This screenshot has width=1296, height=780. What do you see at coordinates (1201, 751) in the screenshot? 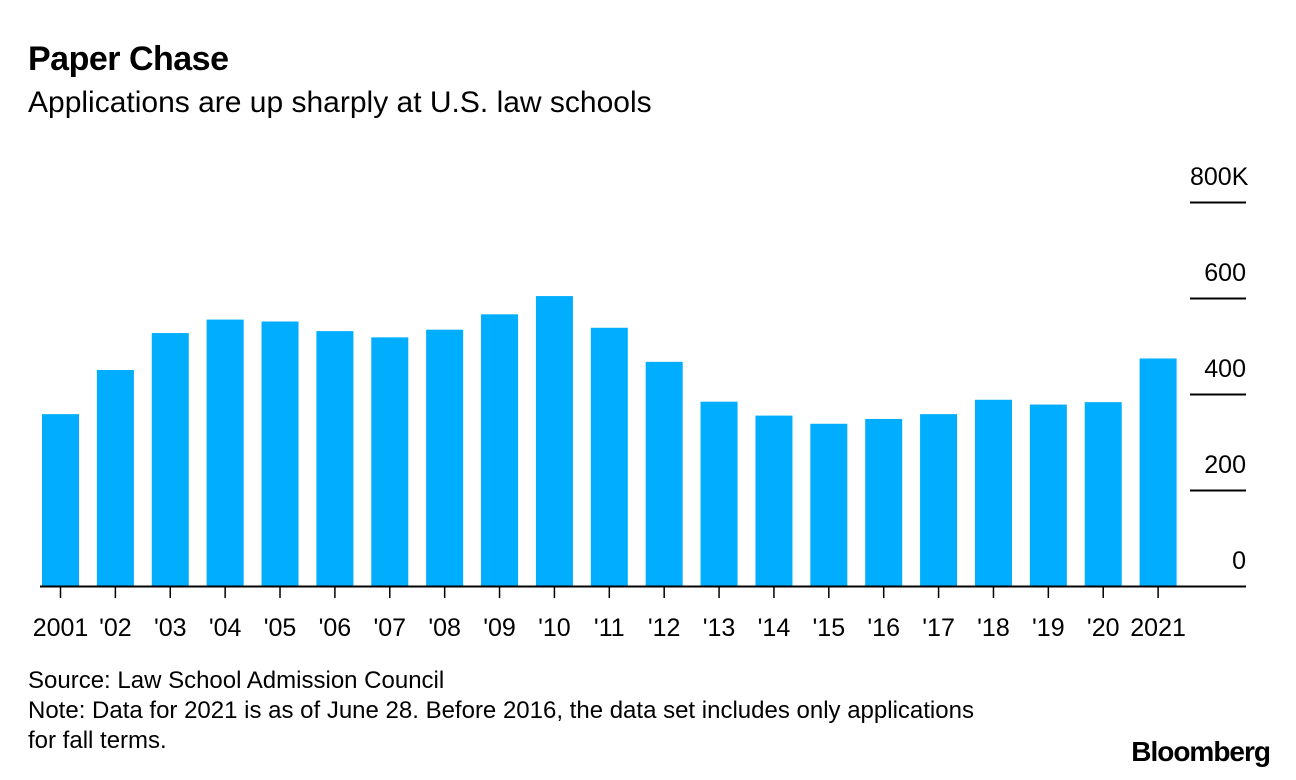
I see `bloomberg-logo: Bloomberg` at bounding box center [1201, 751].